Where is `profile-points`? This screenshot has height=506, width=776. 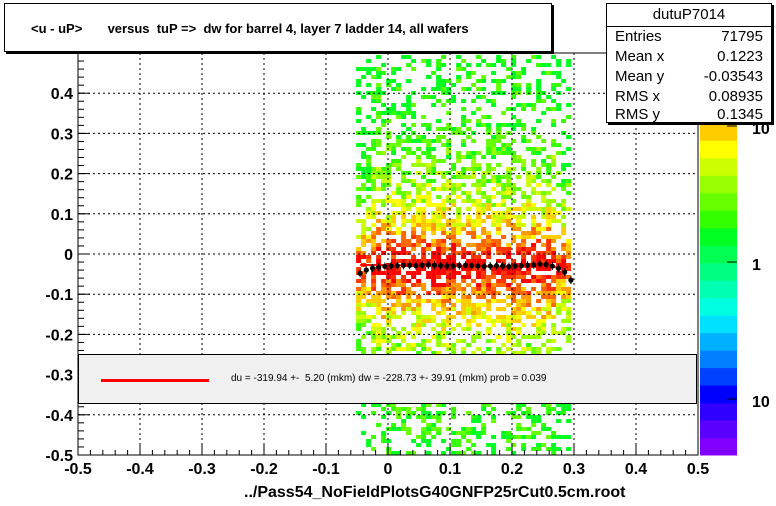 profile-points is located at coordinates (465, 272).